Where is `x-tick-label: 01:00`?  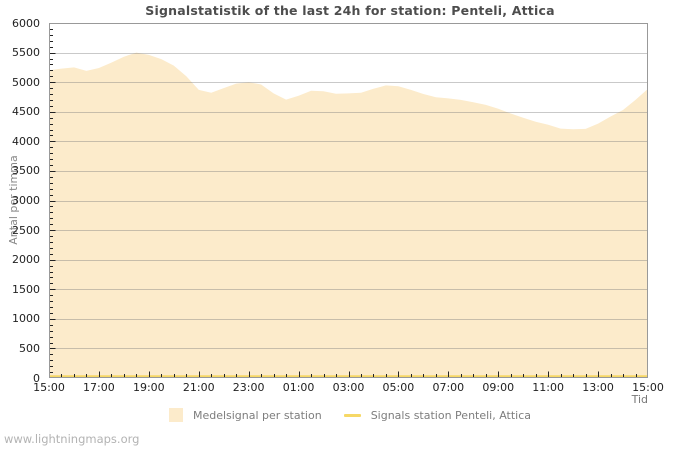
x-tick-label: 01:00 is located at coordinates (298, 387).